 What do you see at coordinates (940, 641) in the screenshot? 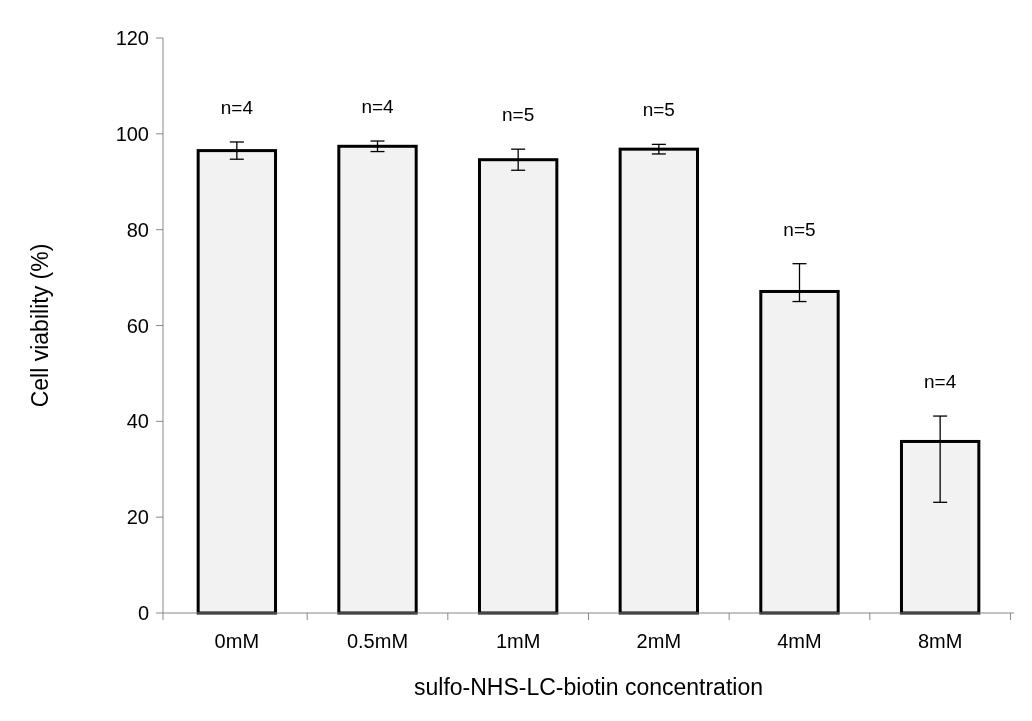
I see `x-tick-label: 8mM` at bounding box center [940, 641].